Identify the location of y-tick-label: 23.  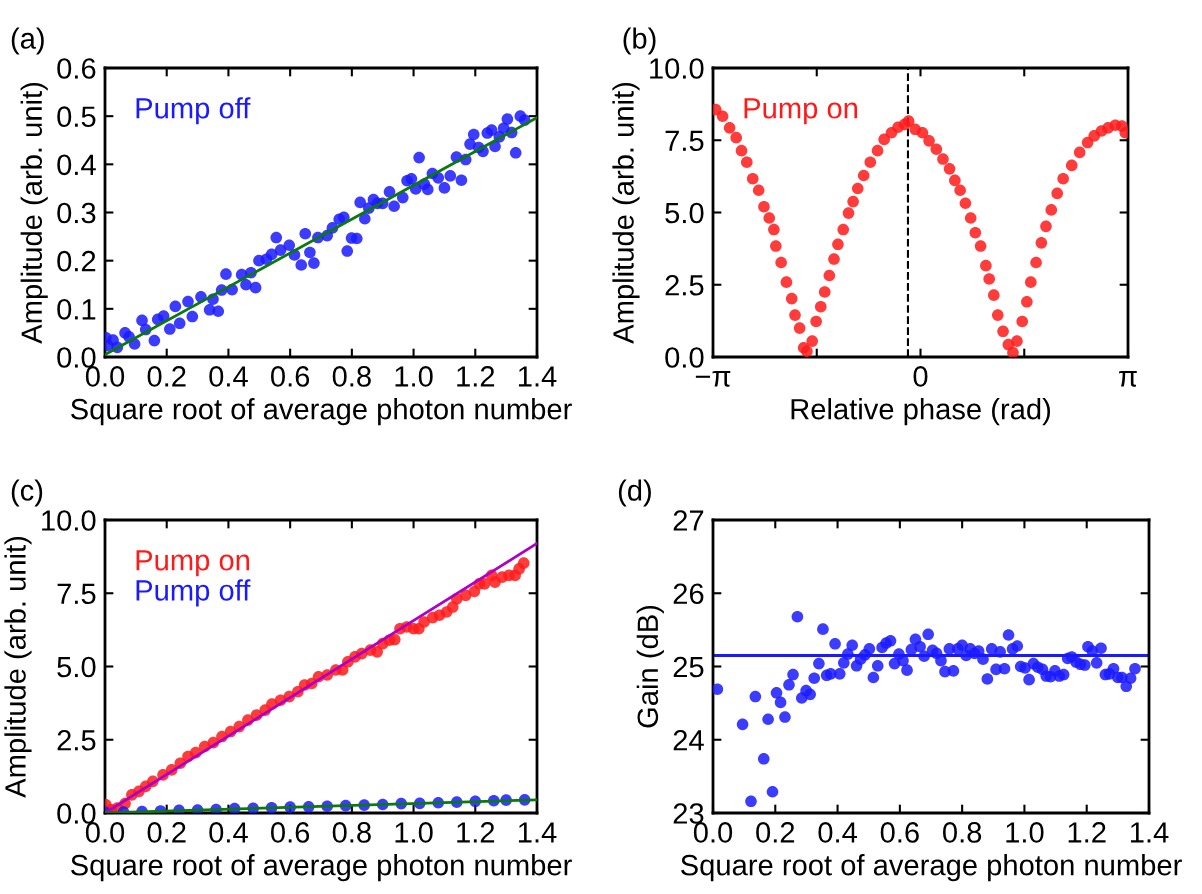
(688, 813).